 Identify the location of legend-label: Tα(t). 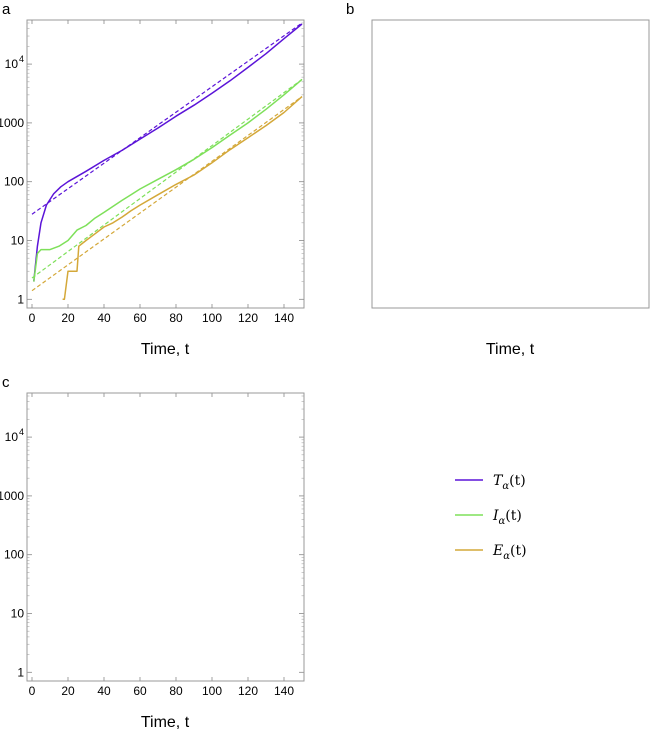
(509, 482).